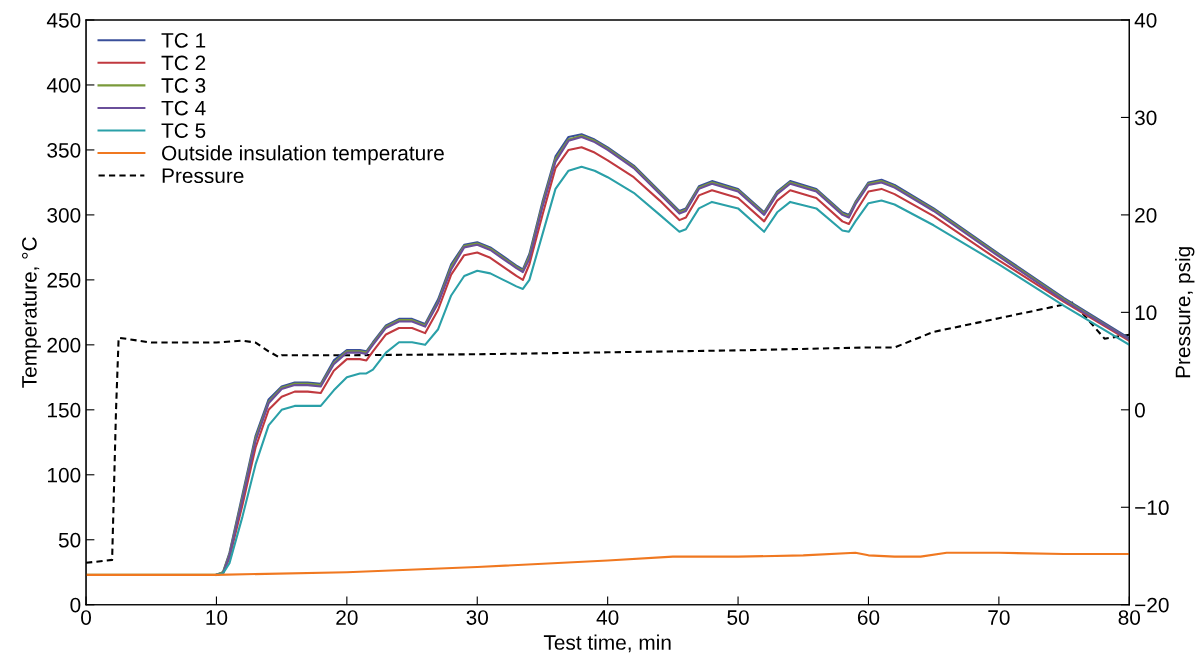 Image resolution: width=1195 pixels, height=666 pixels. Describe the element at coordinates (64, 410) in the screenshot. I see `y-tick-label: 150` at that location.